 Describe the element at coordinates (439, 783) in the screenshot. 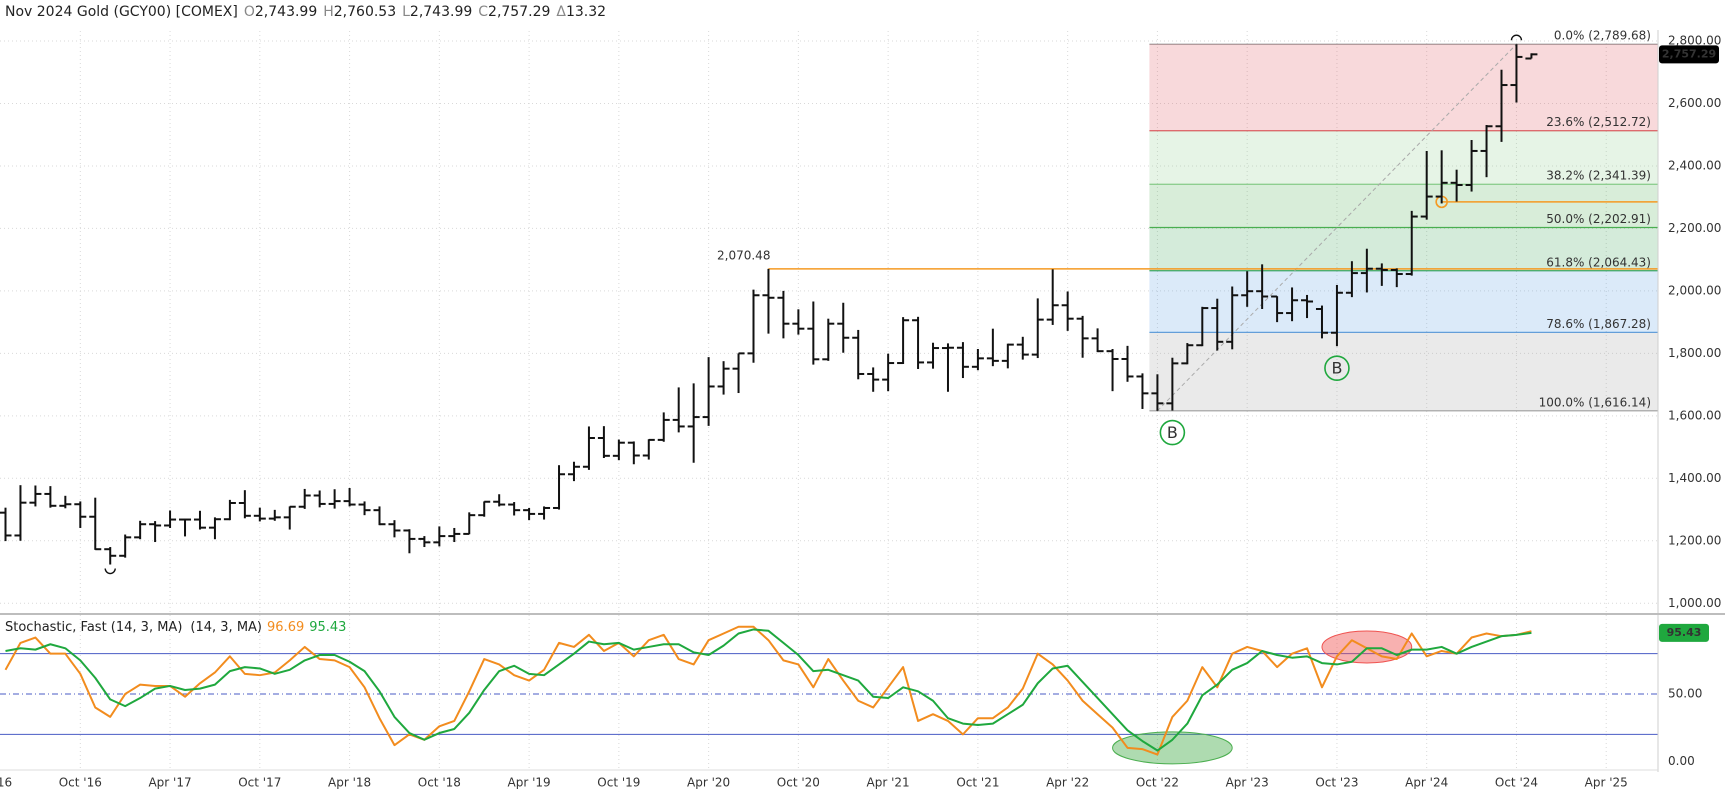

I see `x-tick-label: Oct '18` at that location.